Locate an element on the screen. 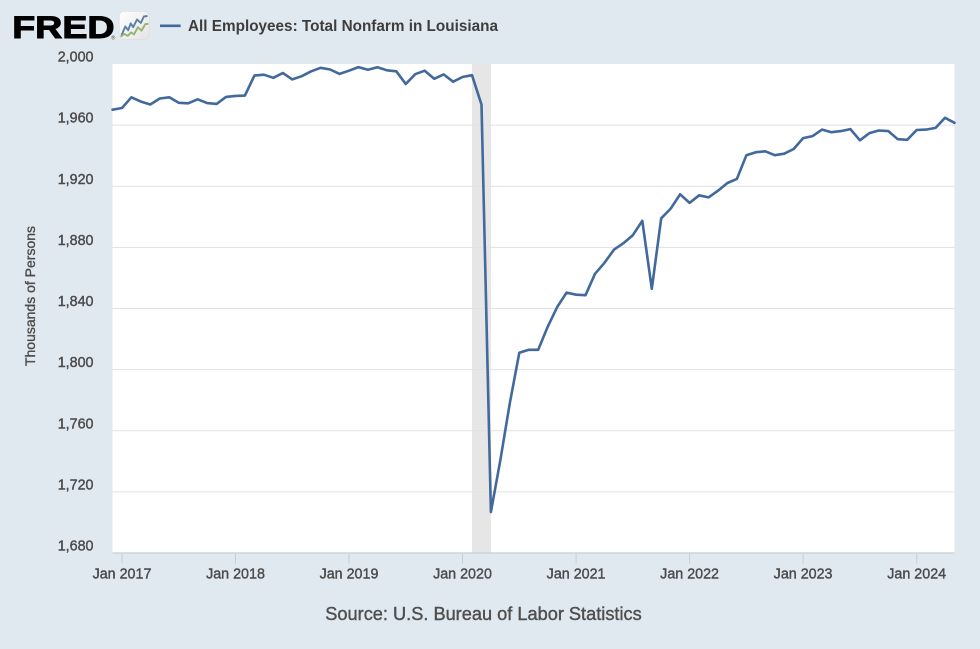 Image resolution: width=980 pixels, height=649 pixels. svg-text: Jan 2017 is located at coordinates (122, 575).